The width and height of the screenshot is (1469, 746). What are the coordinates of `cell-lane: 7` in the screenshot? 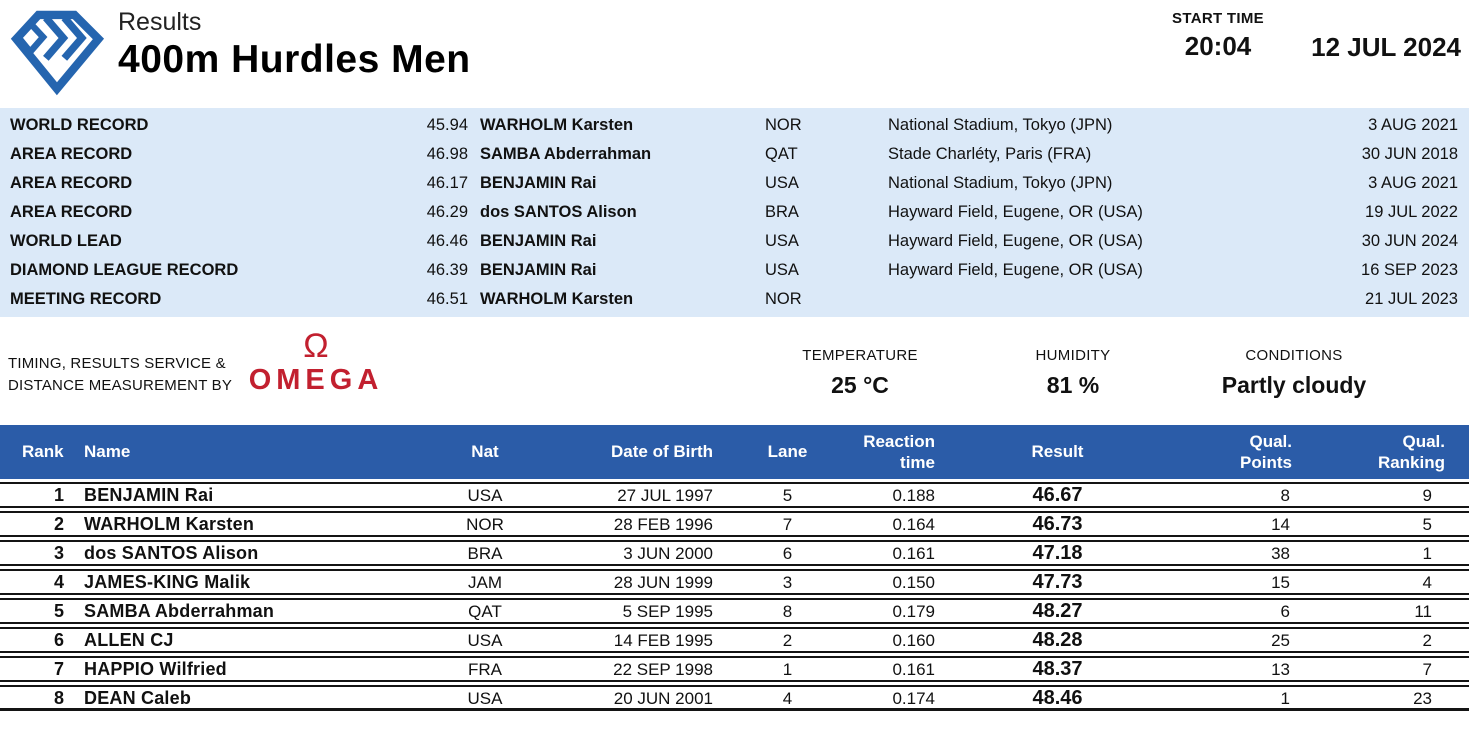 It's located at (787, 524).